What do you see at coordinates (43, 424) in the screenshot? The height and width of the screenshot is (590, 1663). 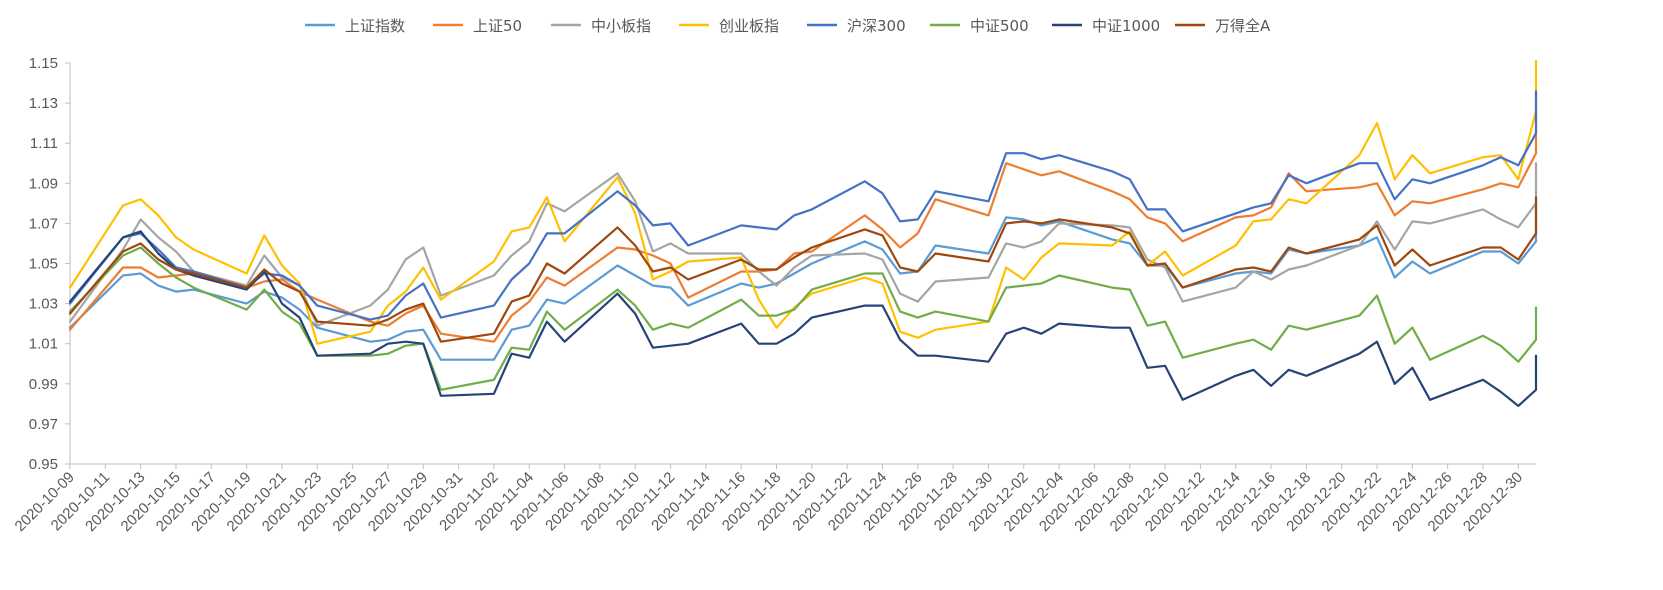 I see `y-tick-label: 0.97` at bounding box center [43, 424].